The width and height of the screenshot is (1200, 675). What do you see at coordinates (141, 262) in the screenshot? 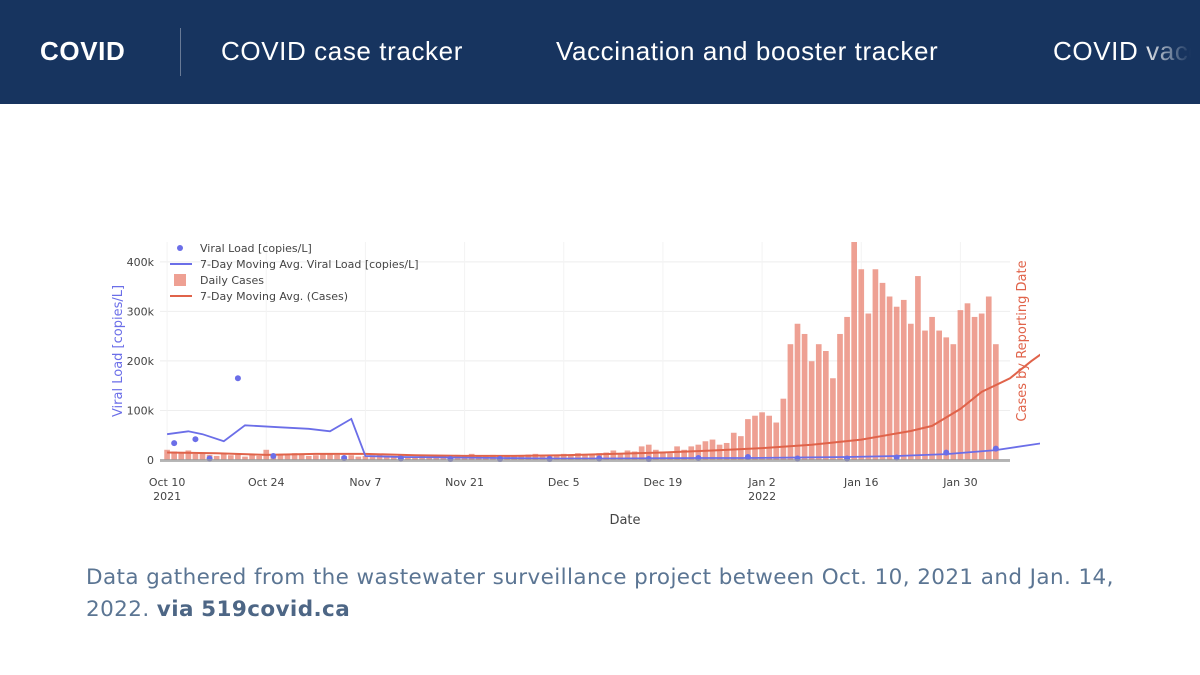
I see `y-left-tick-label: 400k` at bounding box center [141, 262].